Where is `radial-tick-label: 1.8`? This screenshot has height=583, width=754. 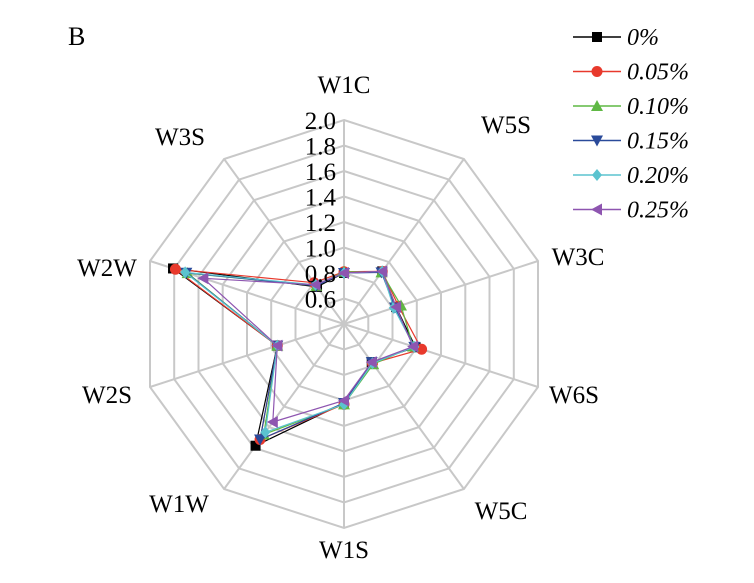 radial-tick-label: 1.8 is located at coordinates (320, 147).